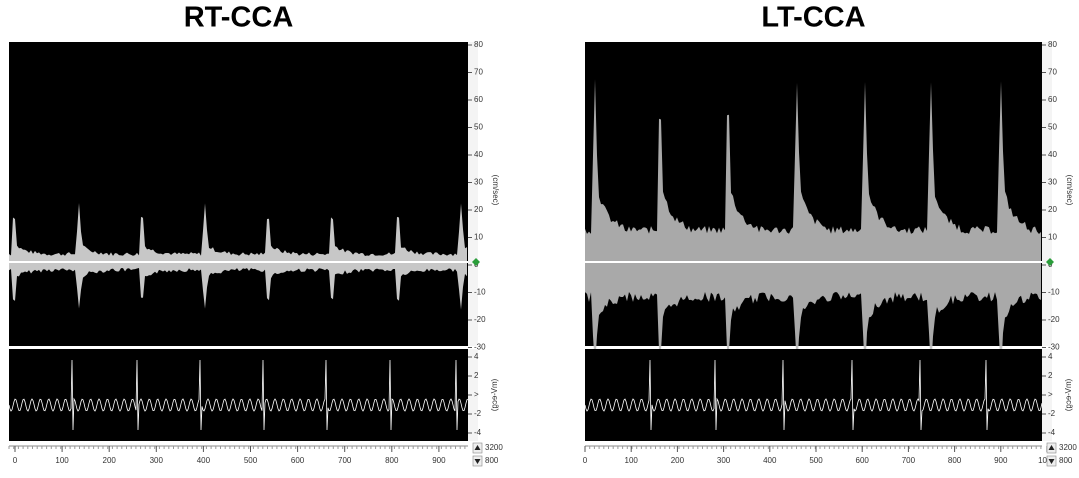 This screenshot has height=478, width=1079. What do you see at coordinates (238, 256) in the screenshot?
I see `doppler-spectrum` at bounding box center [238, 256].